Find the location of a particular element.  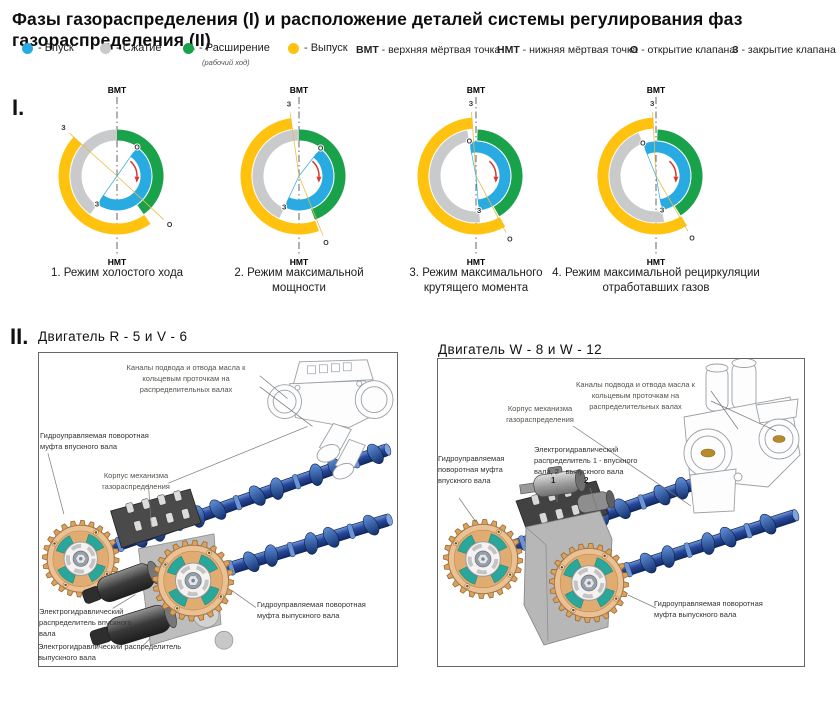

legend-label: - Сжатие is located at coordinates (139, 48).